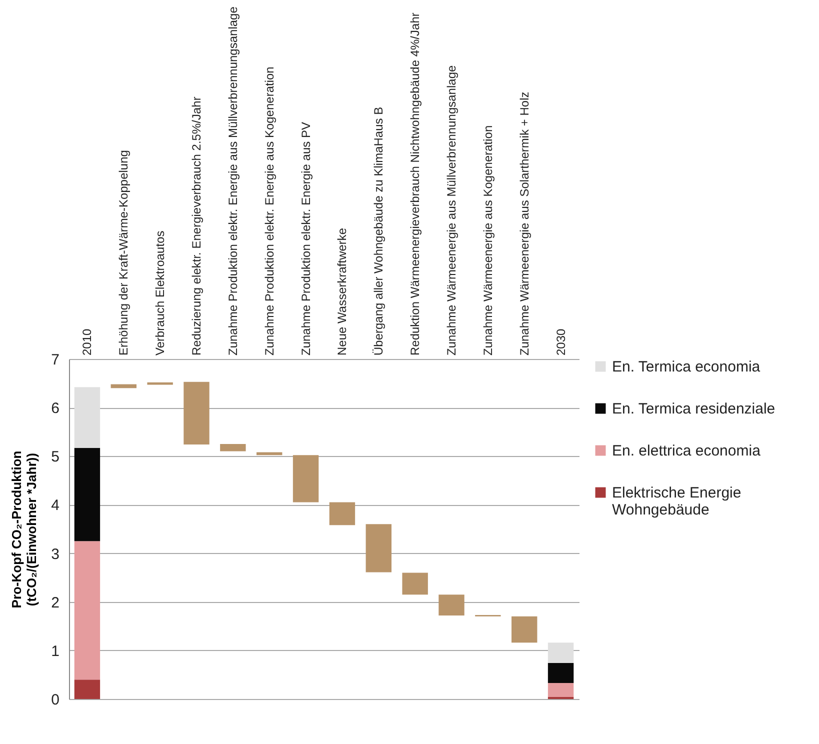 The width and height of the screenshot is (819, 744). What do you see at coordinates (524, 224) in the screenshot?
I see `x-tick-label: Zunahme Wärmeenergie aus Solarthermik + Holz` at bounding box center [524, 224].